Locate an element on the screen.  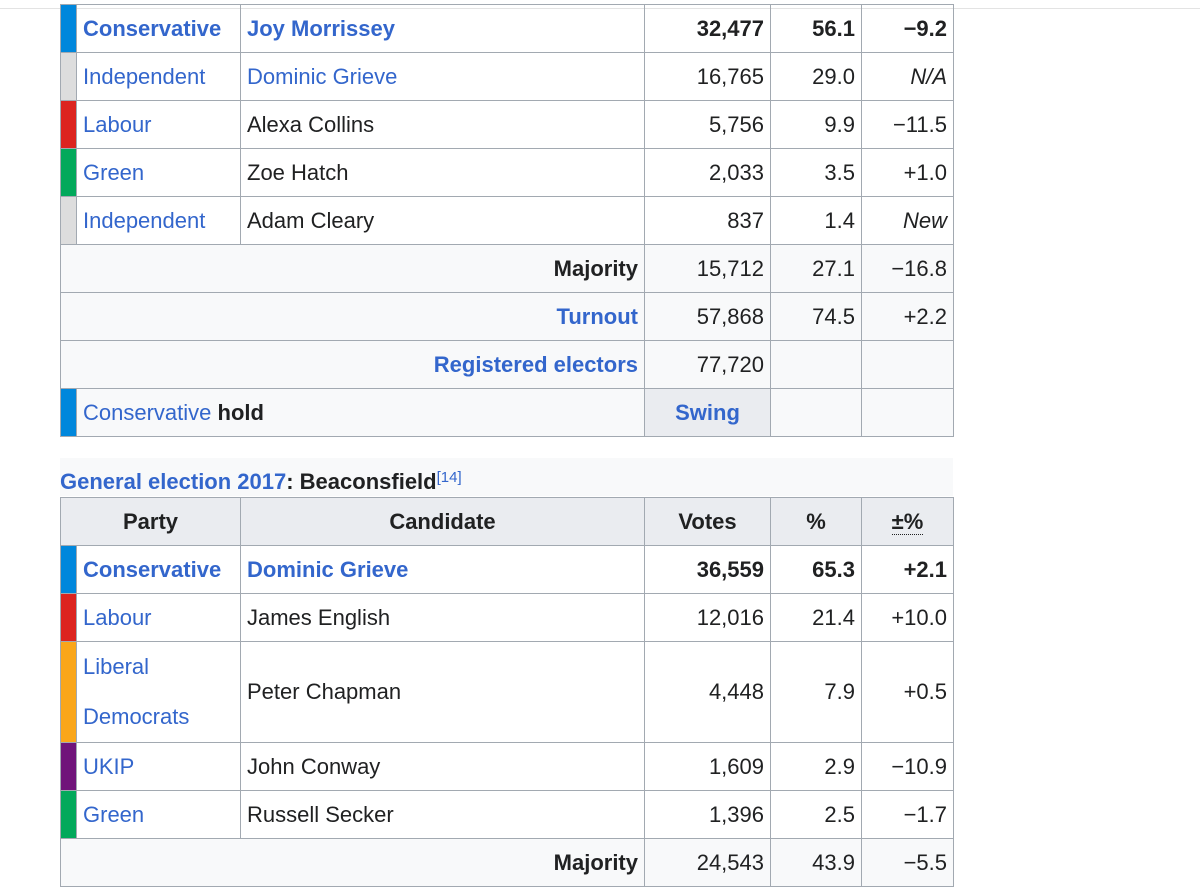
caption-constituency: : Beaconsfield is located at coordinates (361, 481).